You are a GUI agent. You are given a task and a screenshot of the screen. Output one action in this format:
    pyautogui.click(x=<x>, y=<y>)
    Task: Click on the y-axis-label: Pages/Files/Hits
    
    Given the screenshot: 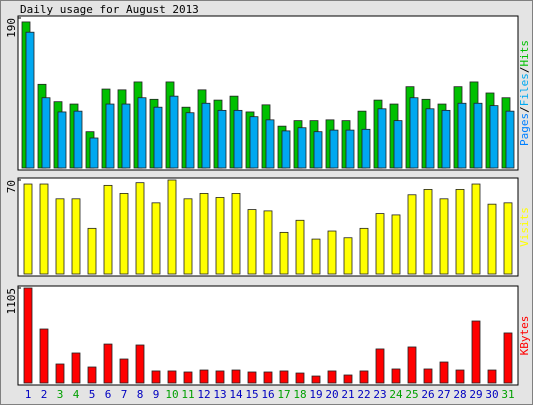 What is the action you would take?
    pyautogui.click(x=524, y=93)
    